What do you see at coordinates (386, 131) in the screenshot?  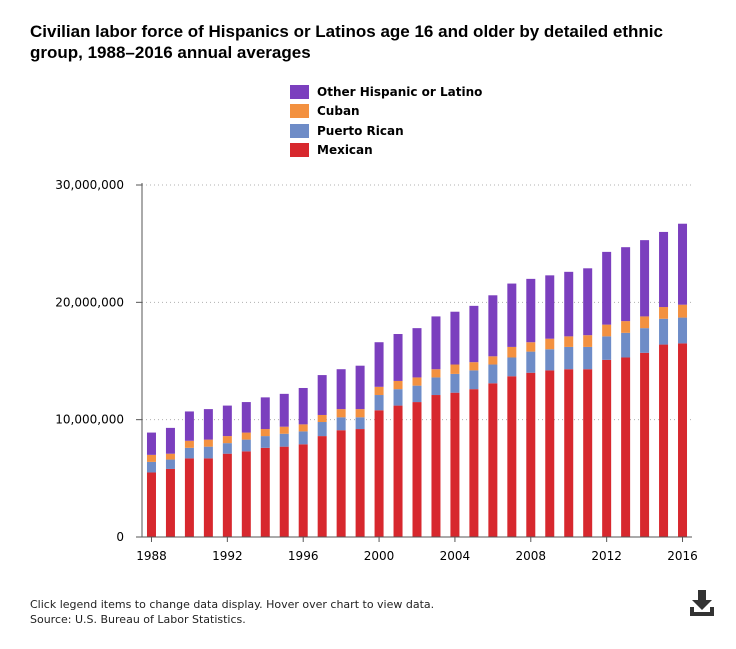 I see `legend-item-puerto-rican: Puerto Rican` at bounding box center [386, 131].